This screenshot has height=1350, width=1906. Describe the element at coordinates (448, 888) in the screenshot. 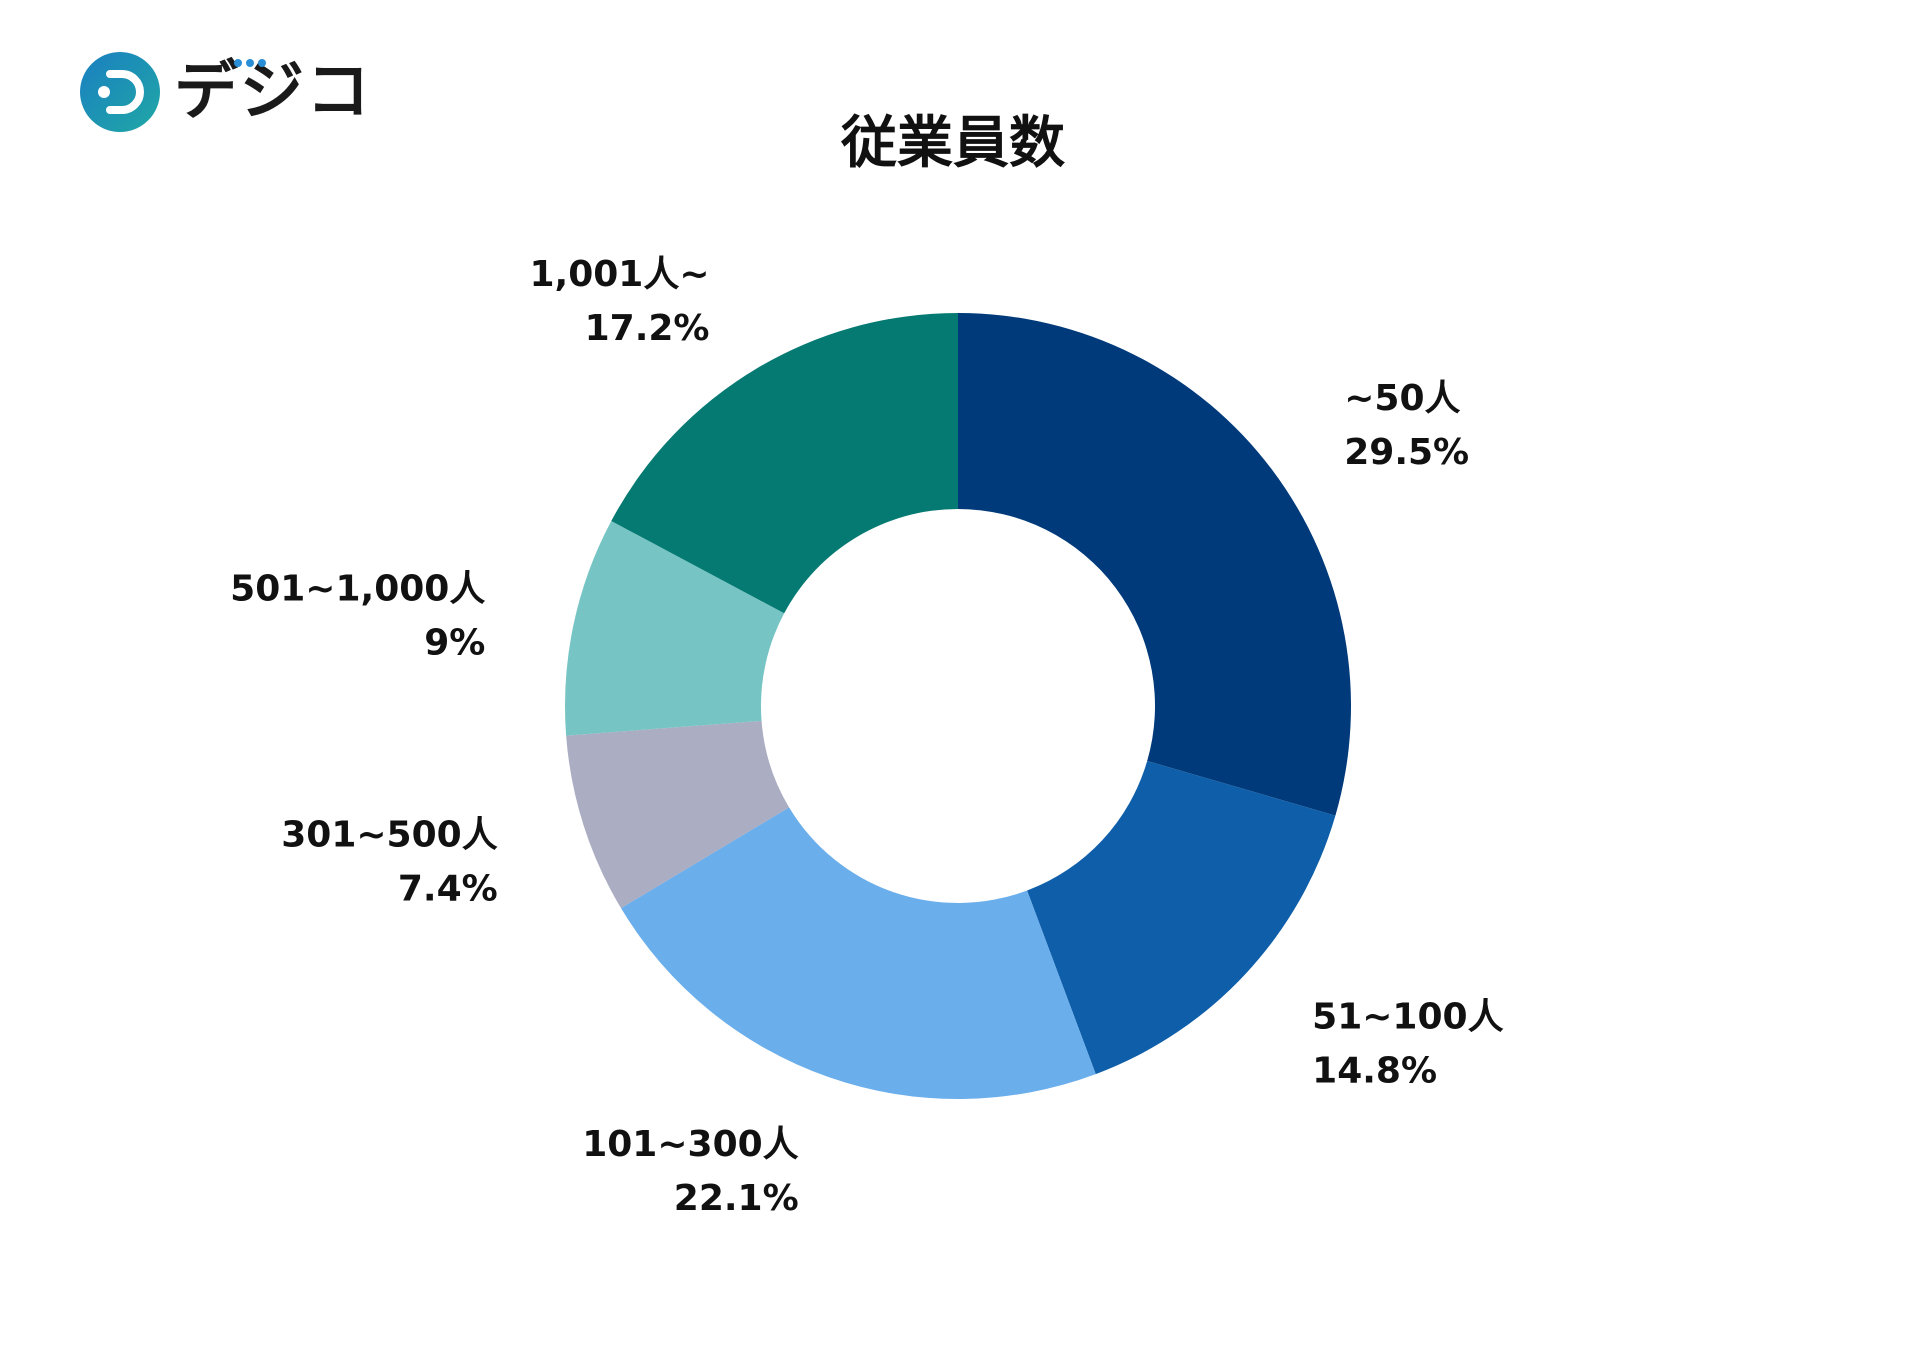

I see `slice-value-label: 7.4%` at that location.